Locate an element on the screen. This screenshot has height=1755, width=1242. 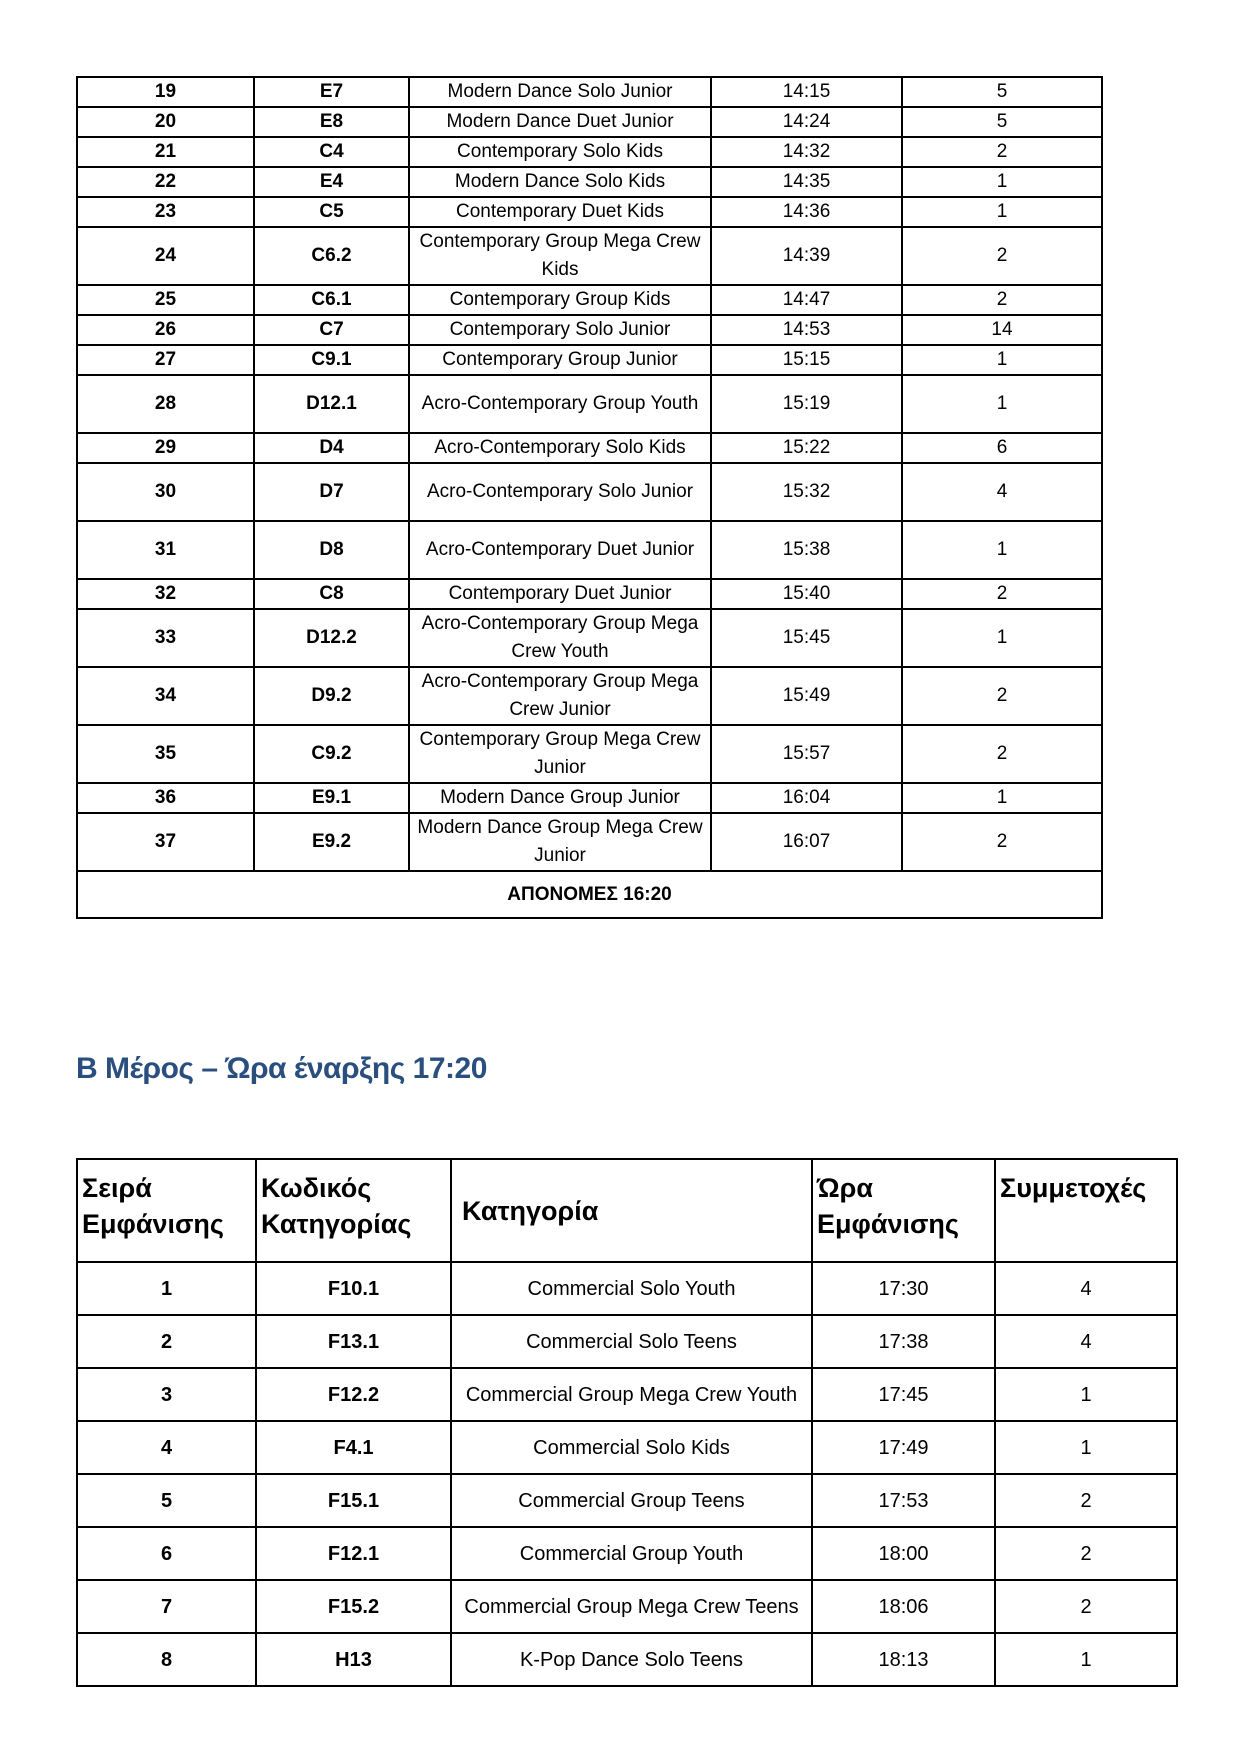
cell-category: Commercial Group Youth is located at coordinates (631, 1553).